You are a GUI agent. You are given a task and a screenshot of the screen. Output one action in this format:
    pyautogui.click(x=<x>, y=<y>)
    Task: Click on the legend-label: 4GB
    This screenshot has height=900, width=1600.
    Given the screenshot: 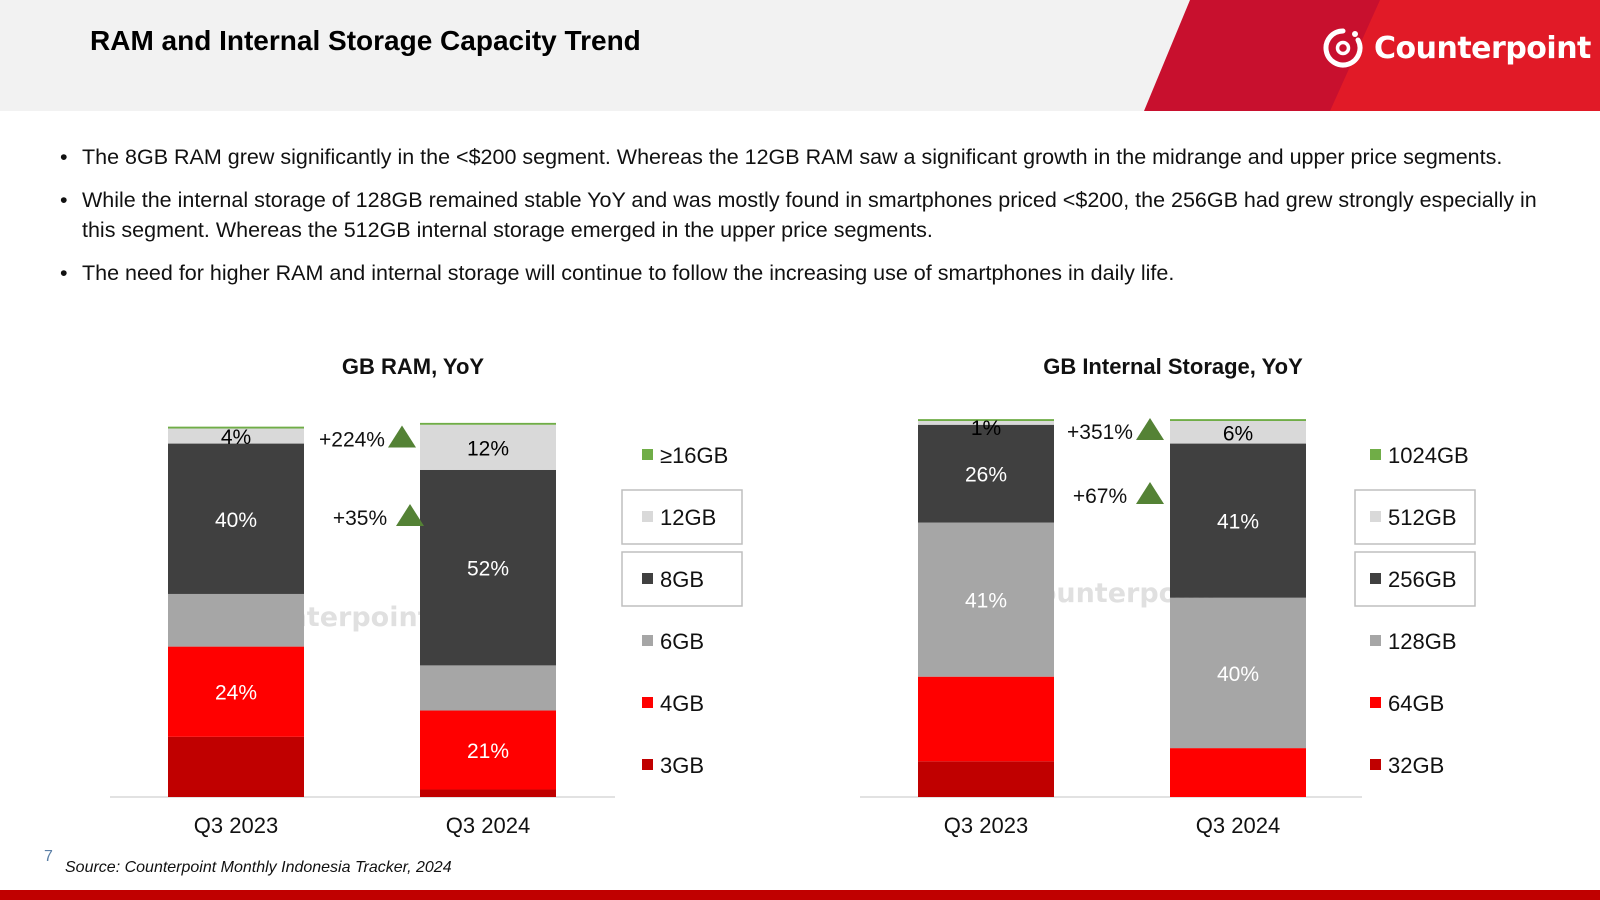 What is the action you would take?
    pyautogui.click(x=682, y=703)
    